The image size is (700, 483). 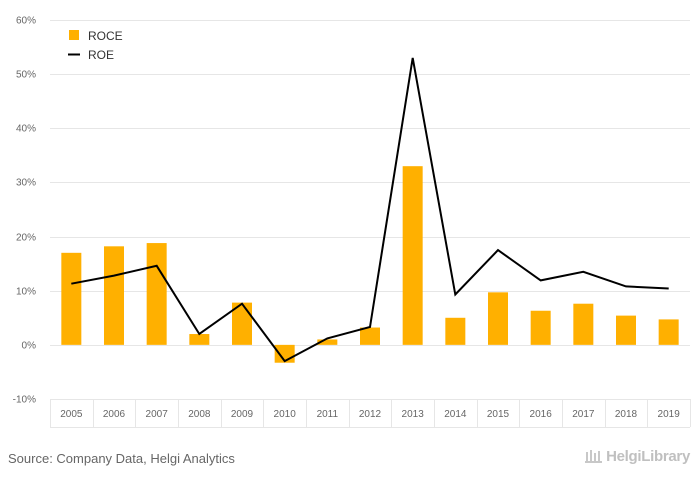 What do you see at coordinates (199, 414) in the screenshot?
I see `x-tick-label: 2008` at bounding box center [199, 414].